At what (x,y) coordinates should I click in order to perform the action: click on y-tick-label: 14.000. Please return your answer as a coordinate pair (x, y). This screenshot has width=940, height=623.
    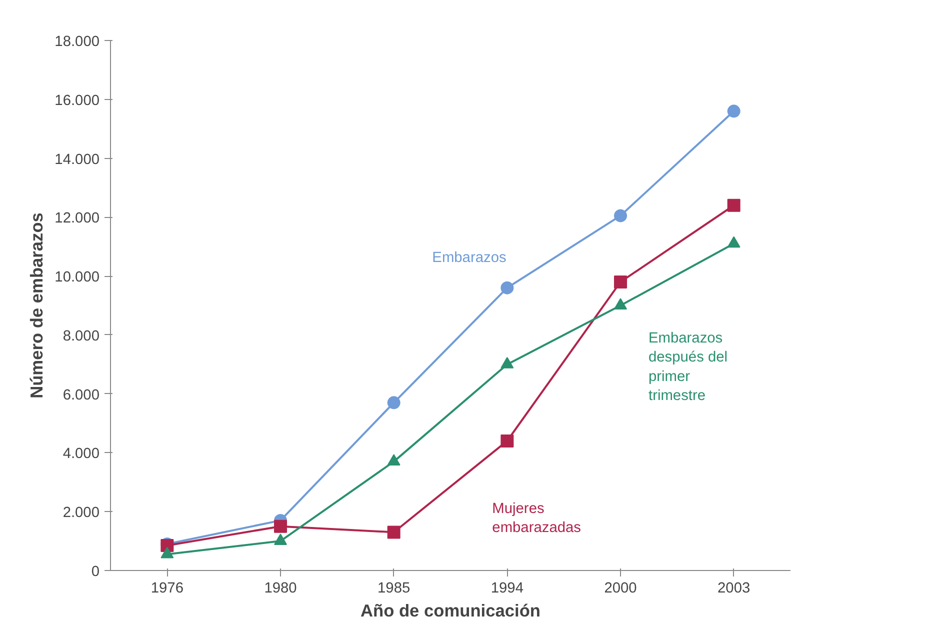
    Looking at the image, I should click on (77, 160).